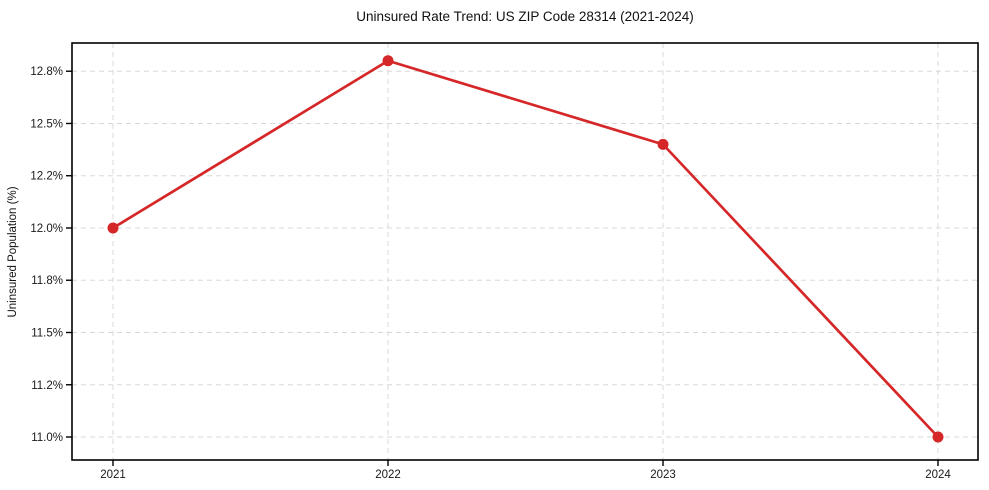 This screenshot has width=989, height=490. What do you see at coordinates (46, 229) in the screenshot?
I see `y-tick-label: 12.0%` at bounding box center [46, 229].